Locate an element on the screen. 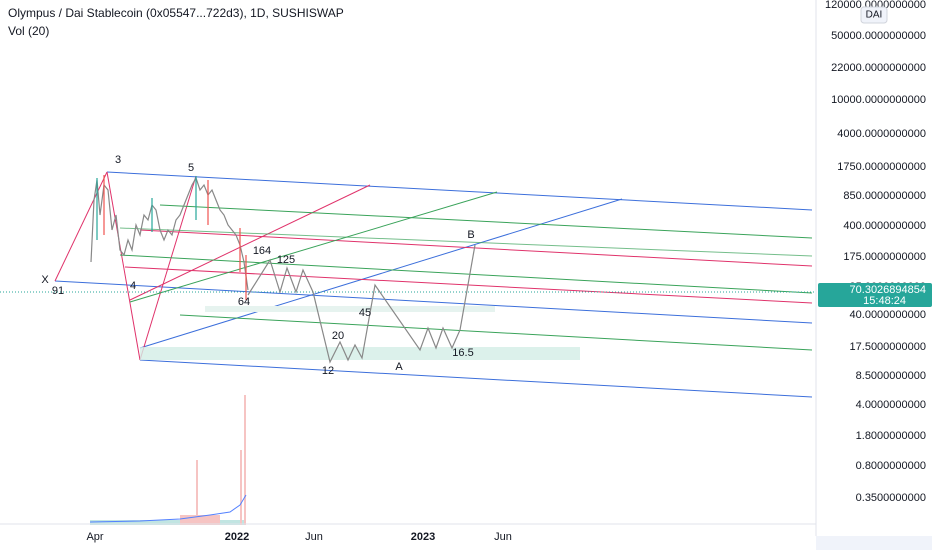 The height and width of the screenshot is (550, 932). price-label: 40.0000000000 is located at coordinates (888, 315).